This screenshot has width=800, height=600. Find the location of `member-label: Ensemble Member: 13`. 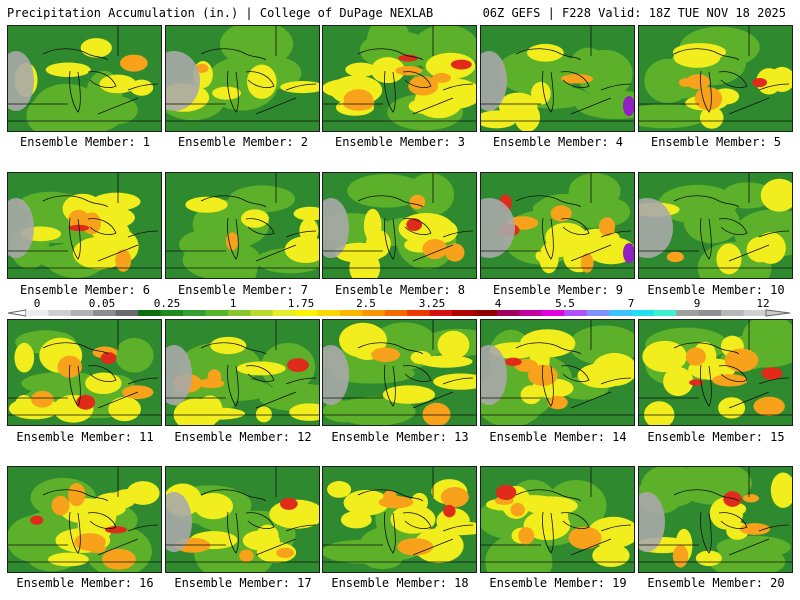

member-label: Ensemble Member: 13 is located at coordinates (400, 437).